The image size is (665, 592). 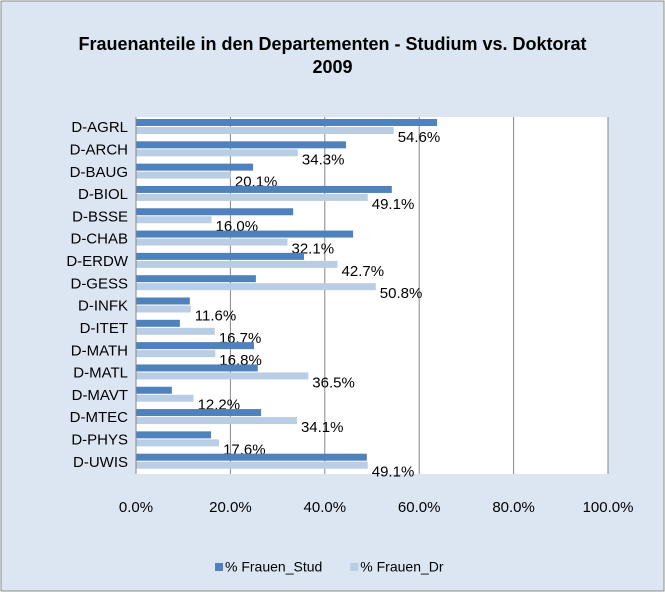 I want to click on data-label: 34.3%, so click(x=323, y=159).